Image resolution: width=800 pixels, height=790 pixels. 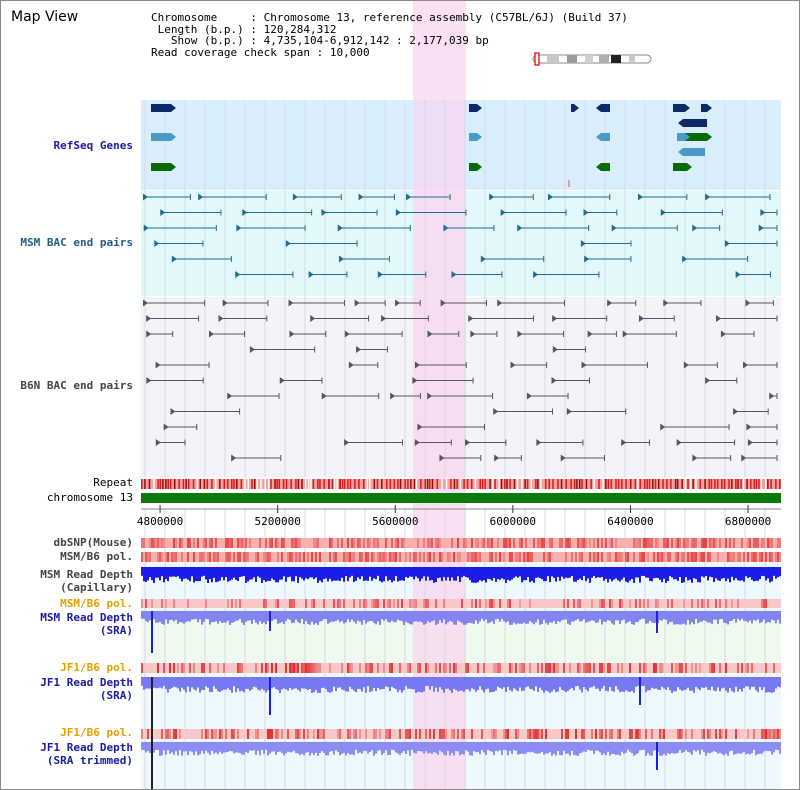 I want to click on chromosome-ideogram, so click(x=592, y=59).